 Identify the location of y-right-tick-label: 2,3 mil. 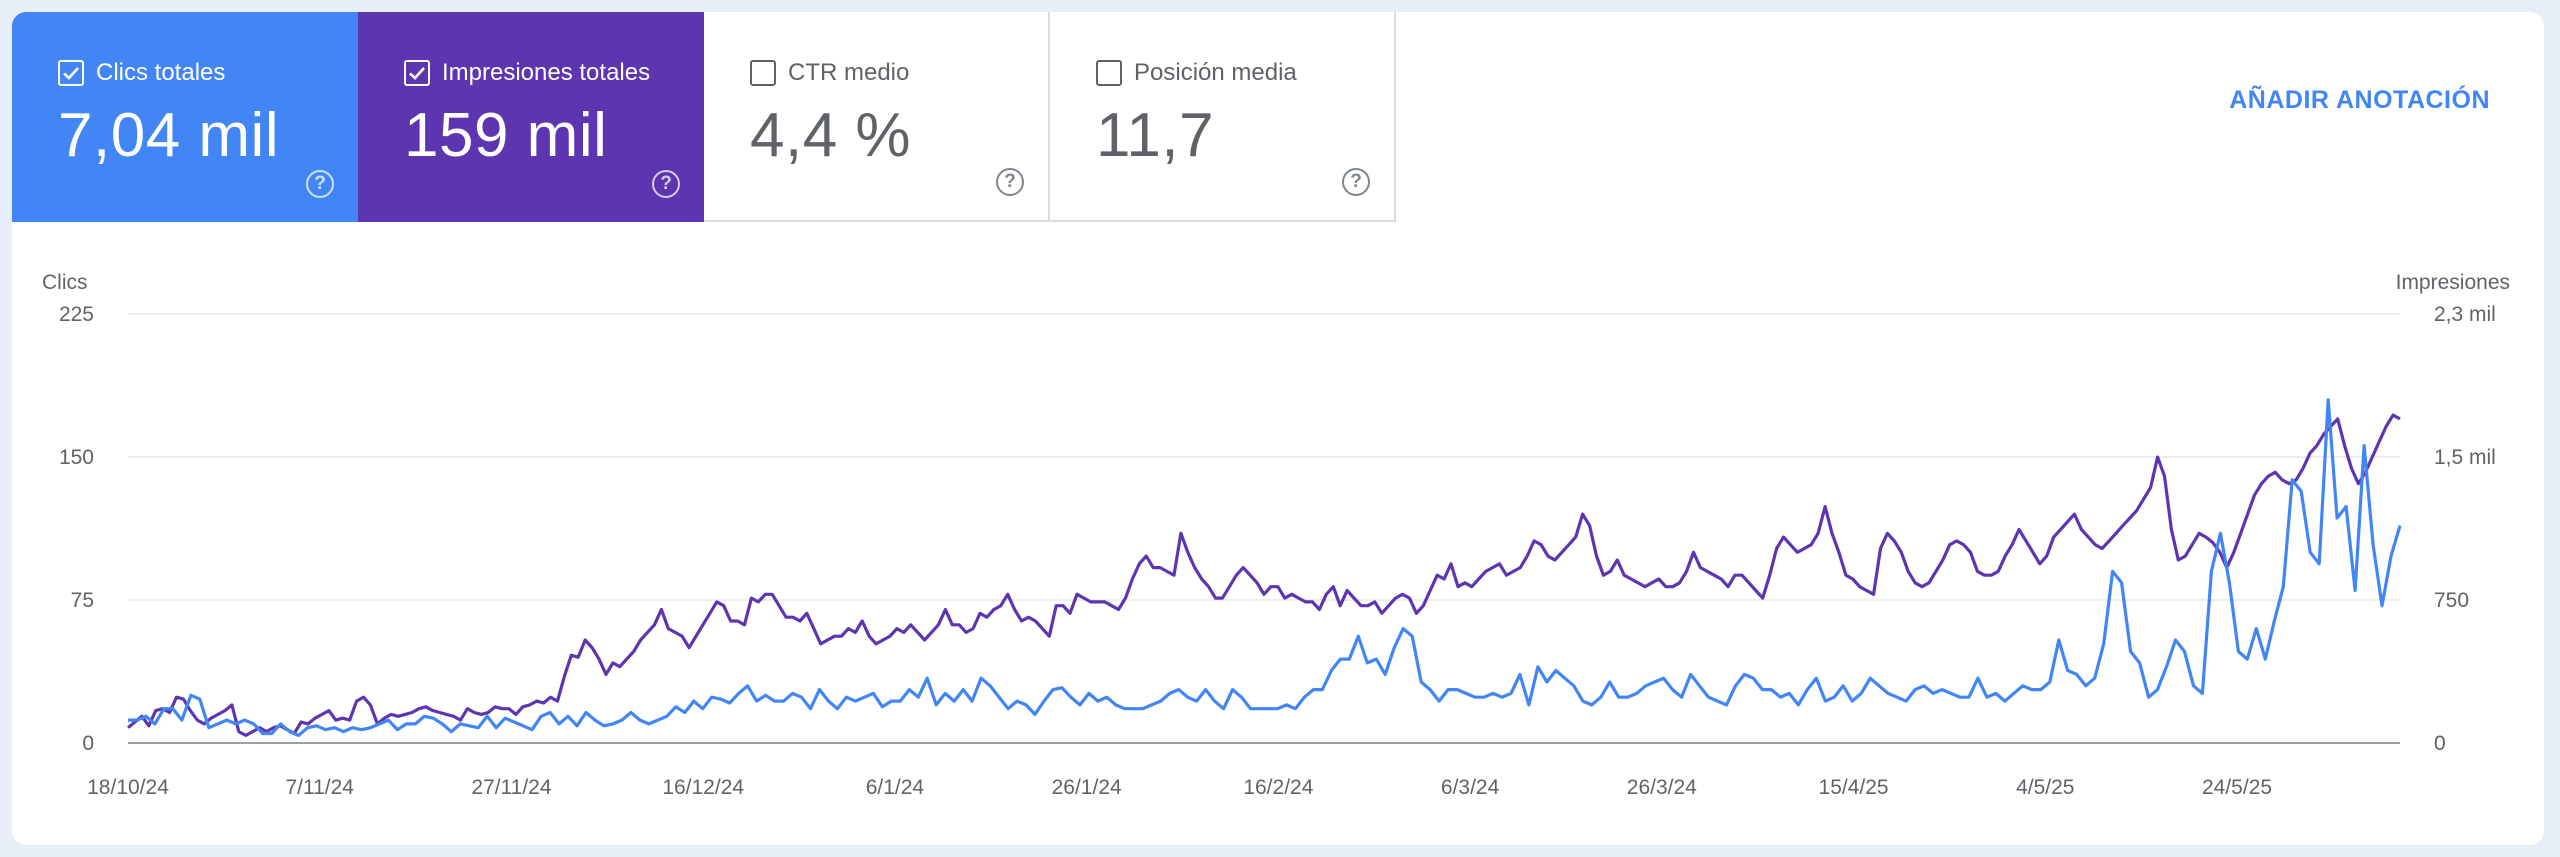
(2465, 314).